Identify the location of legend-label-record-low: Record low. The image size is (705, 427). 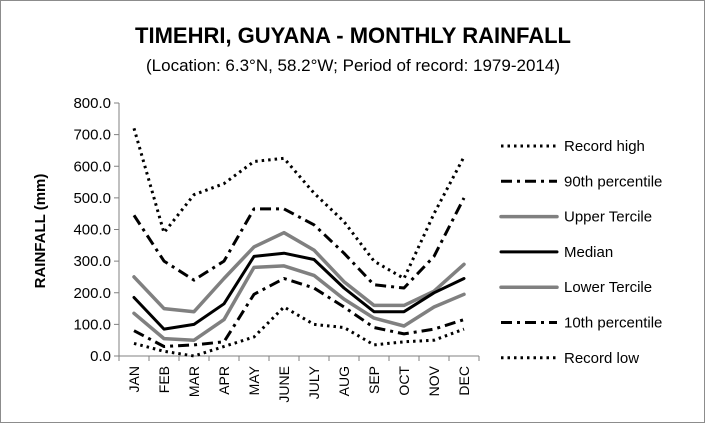
(601, 358).